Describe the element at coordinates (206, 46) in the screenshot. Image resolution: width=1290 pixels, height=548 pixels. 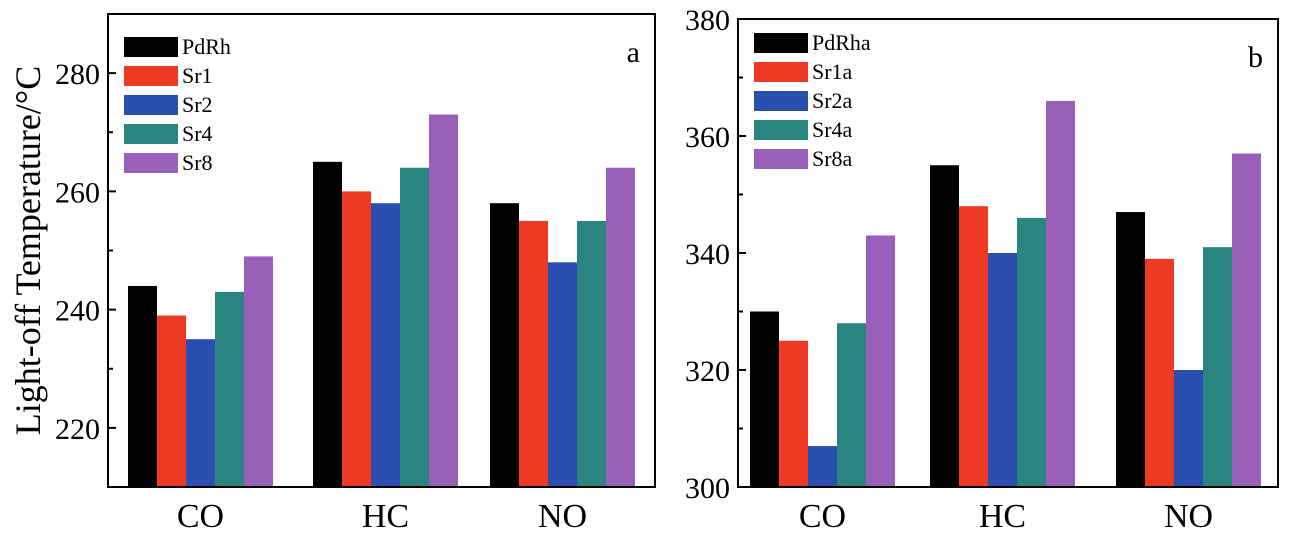
I see `legend-label-pdrh: PdRh` at that location.